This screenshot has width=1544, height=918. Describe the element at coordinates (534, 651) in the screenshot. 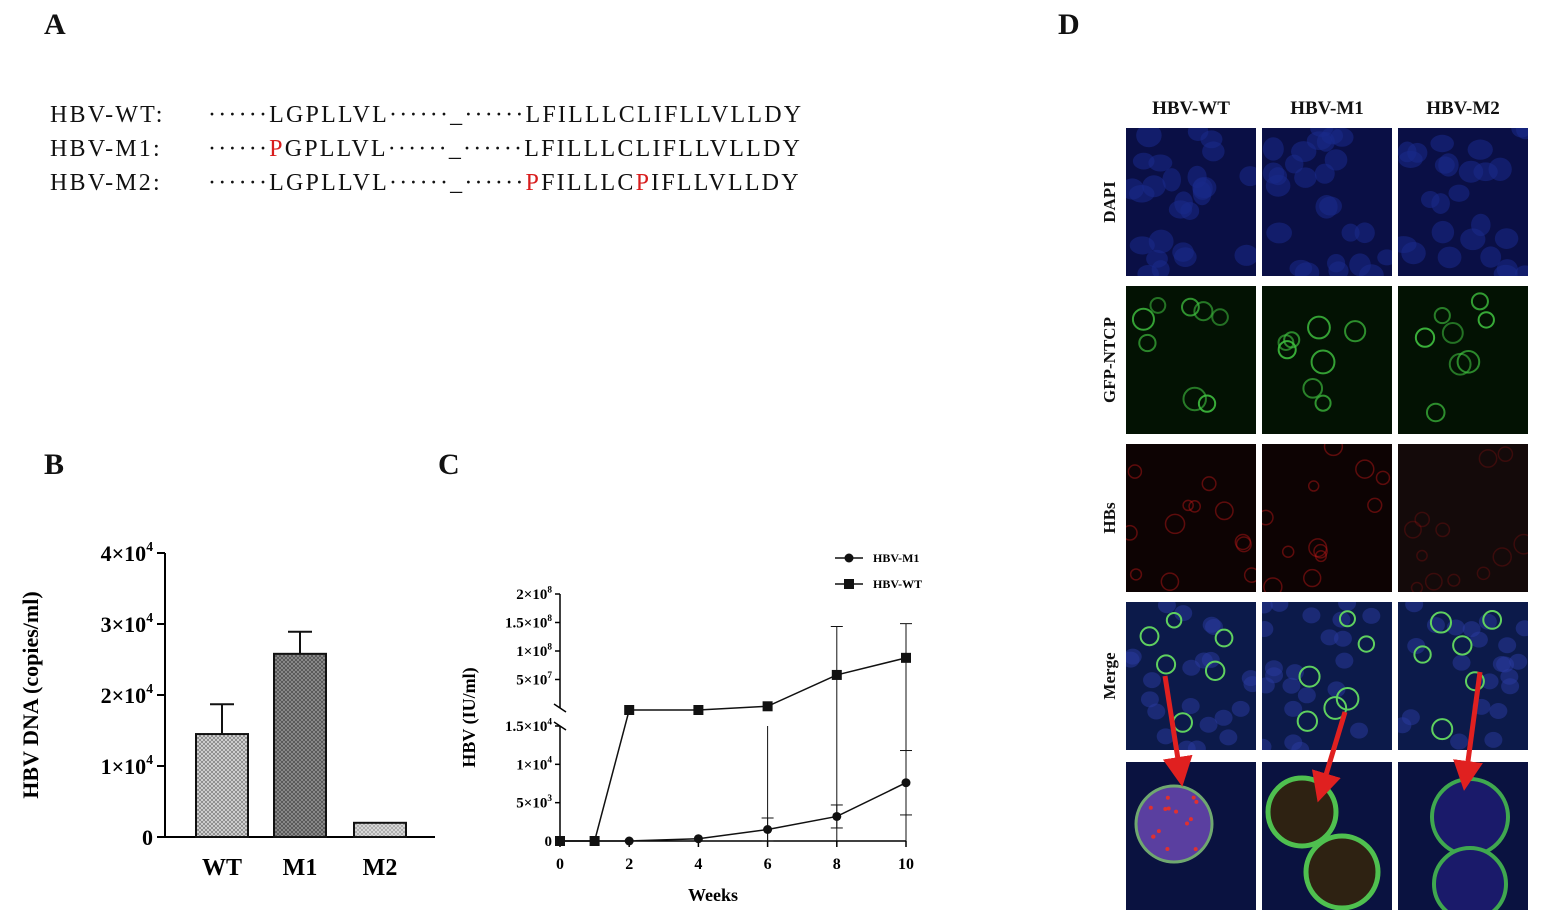

I see `y-tick-label: 1×10⁸` at that location.